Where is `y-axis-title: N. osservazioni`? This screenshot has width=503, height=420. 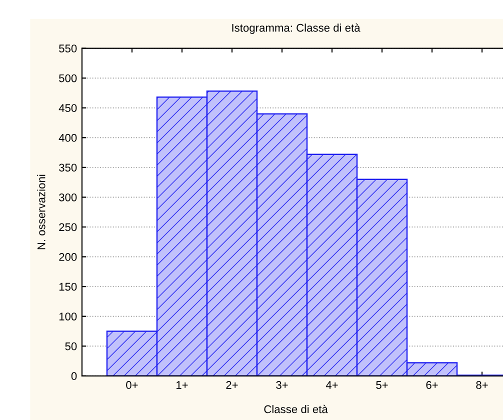
y-axis-title: N. osservazioni is located at coordinates (41, 212).